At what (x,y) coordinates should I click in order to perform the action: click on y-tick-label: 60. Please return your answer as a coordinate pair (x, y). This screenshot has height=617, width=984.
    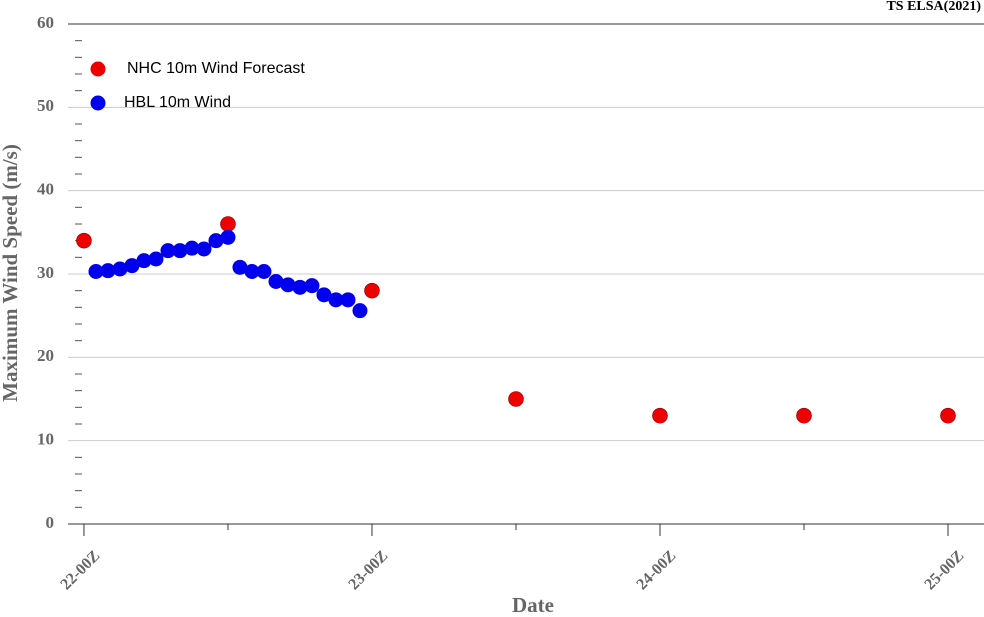
    Looking at the image, I should click on (45, 22).